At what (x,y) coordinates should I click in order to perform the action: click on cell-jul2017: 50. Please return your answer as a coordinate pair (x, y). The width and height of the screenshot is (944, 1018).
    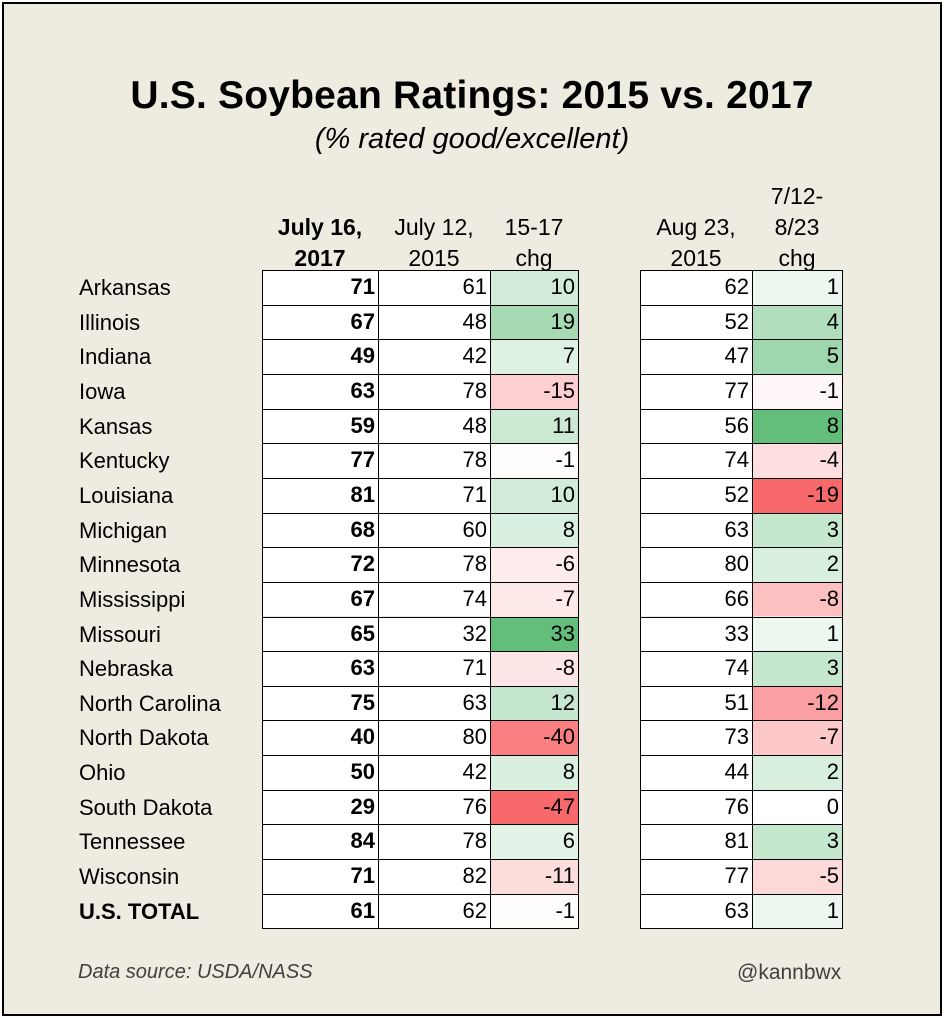
    Looking at the image, I should click on (320, 772).